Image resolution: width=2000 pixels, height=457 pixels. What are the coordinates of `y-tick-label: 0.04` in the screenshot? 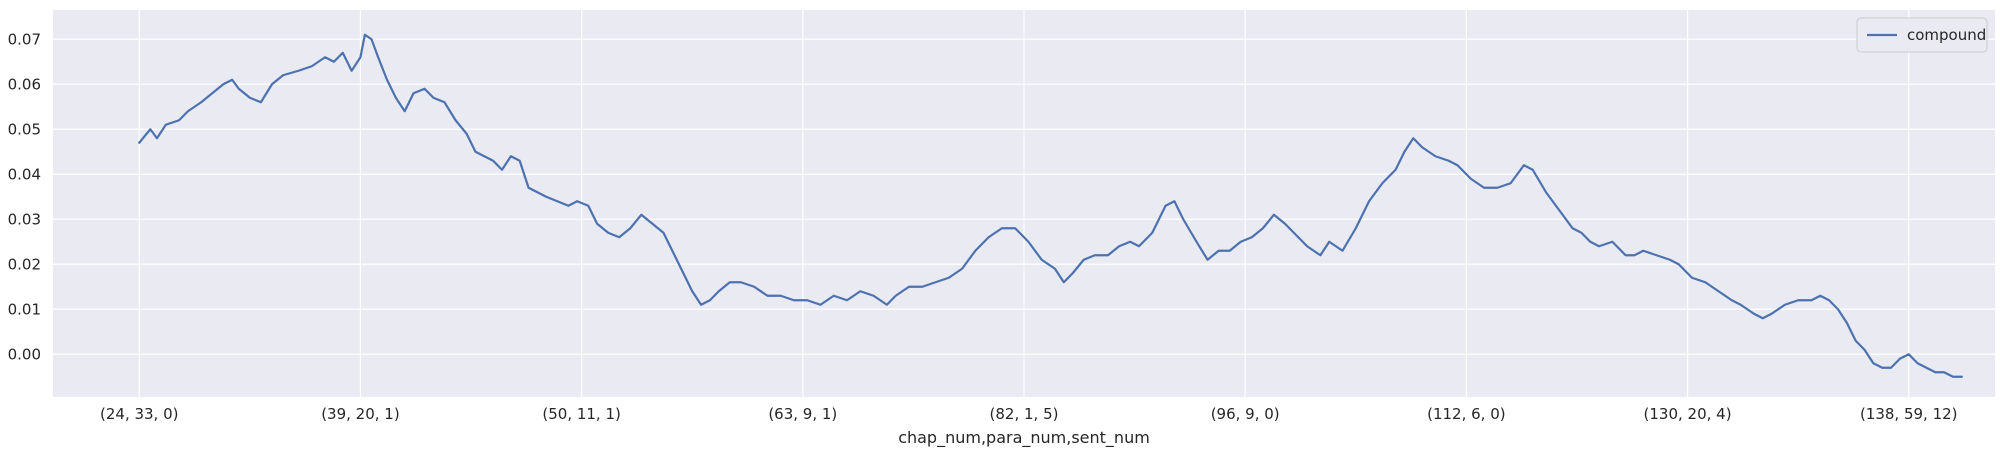 It's located at (24, 174).